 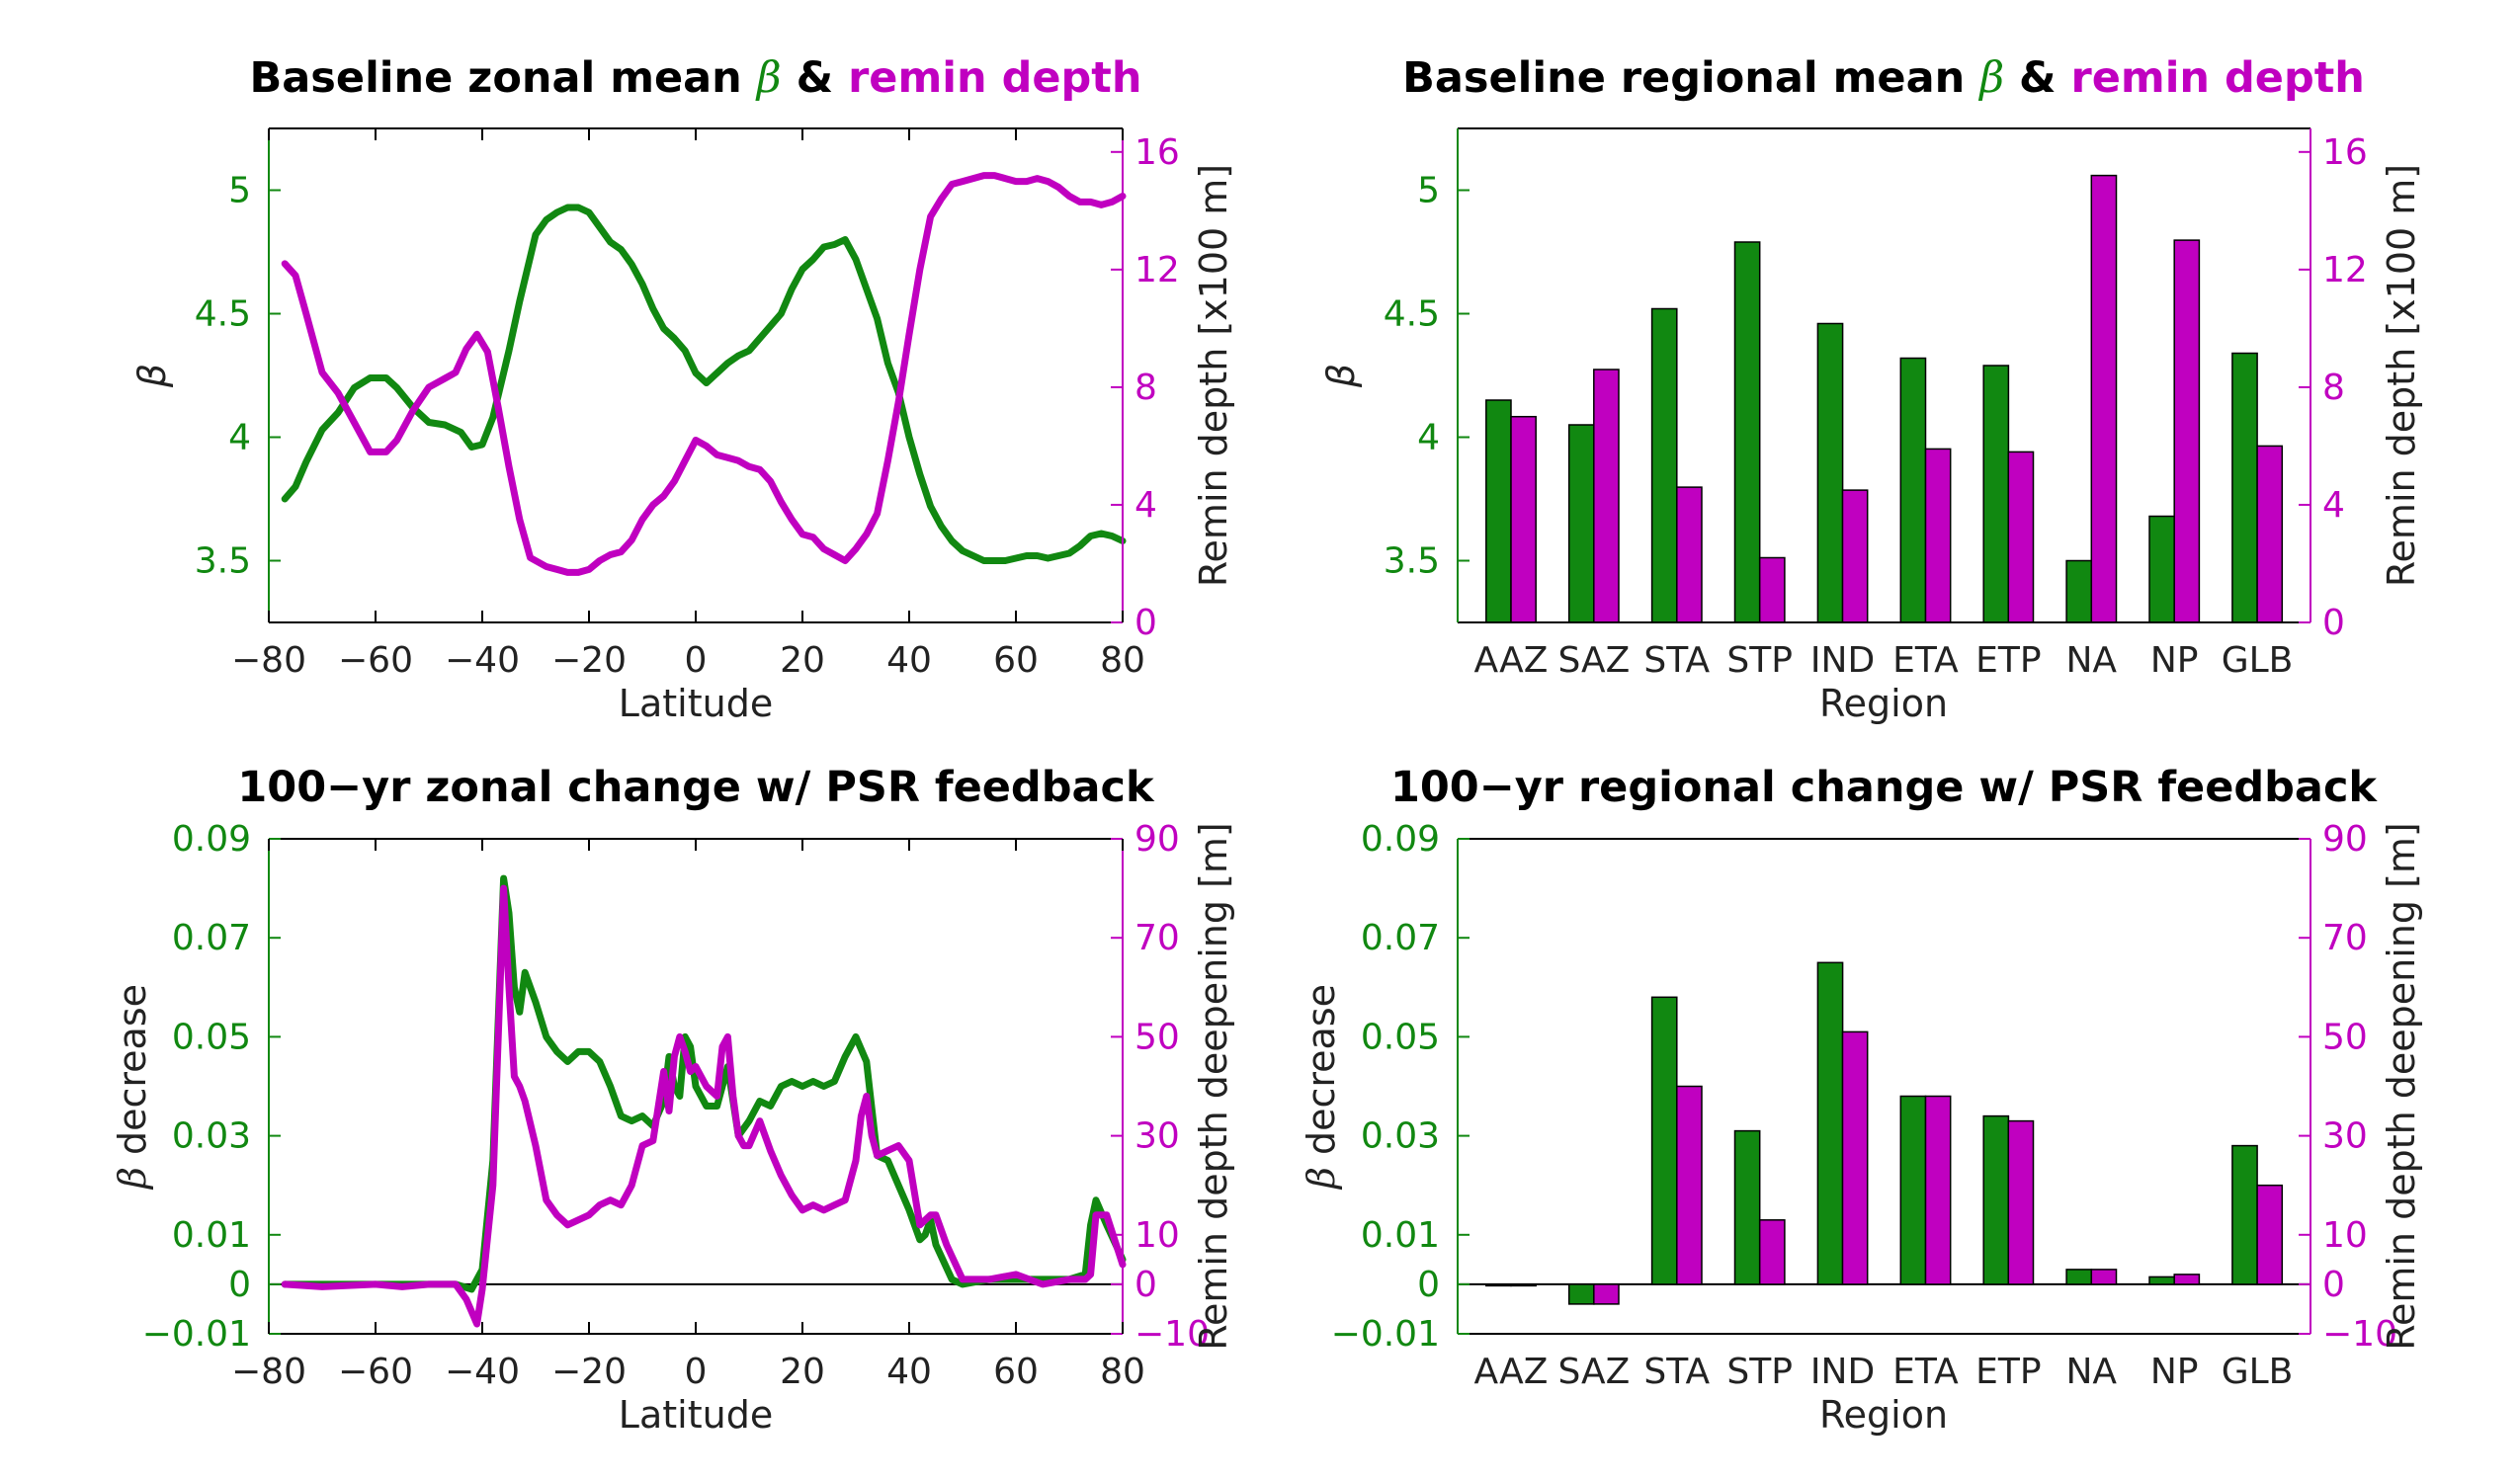 I want to click on bar-remin-ETP, so click(x=2021, y=1202).